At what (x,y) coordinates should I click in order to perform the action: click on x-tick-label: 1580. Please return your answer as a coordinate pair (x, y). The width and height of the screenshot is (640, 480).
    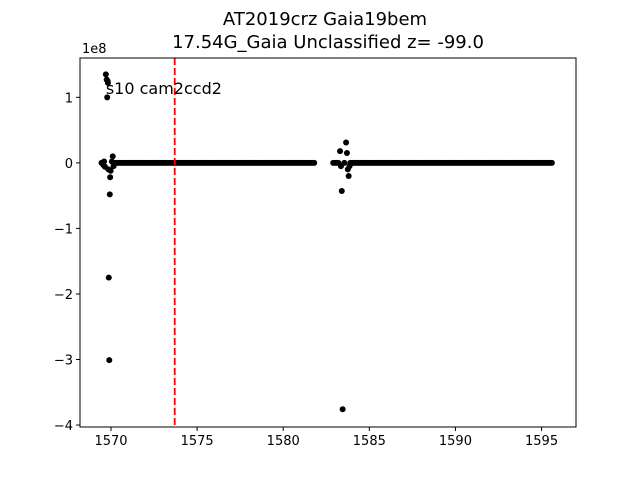
    Looking at the image, I should click on (283, 441).